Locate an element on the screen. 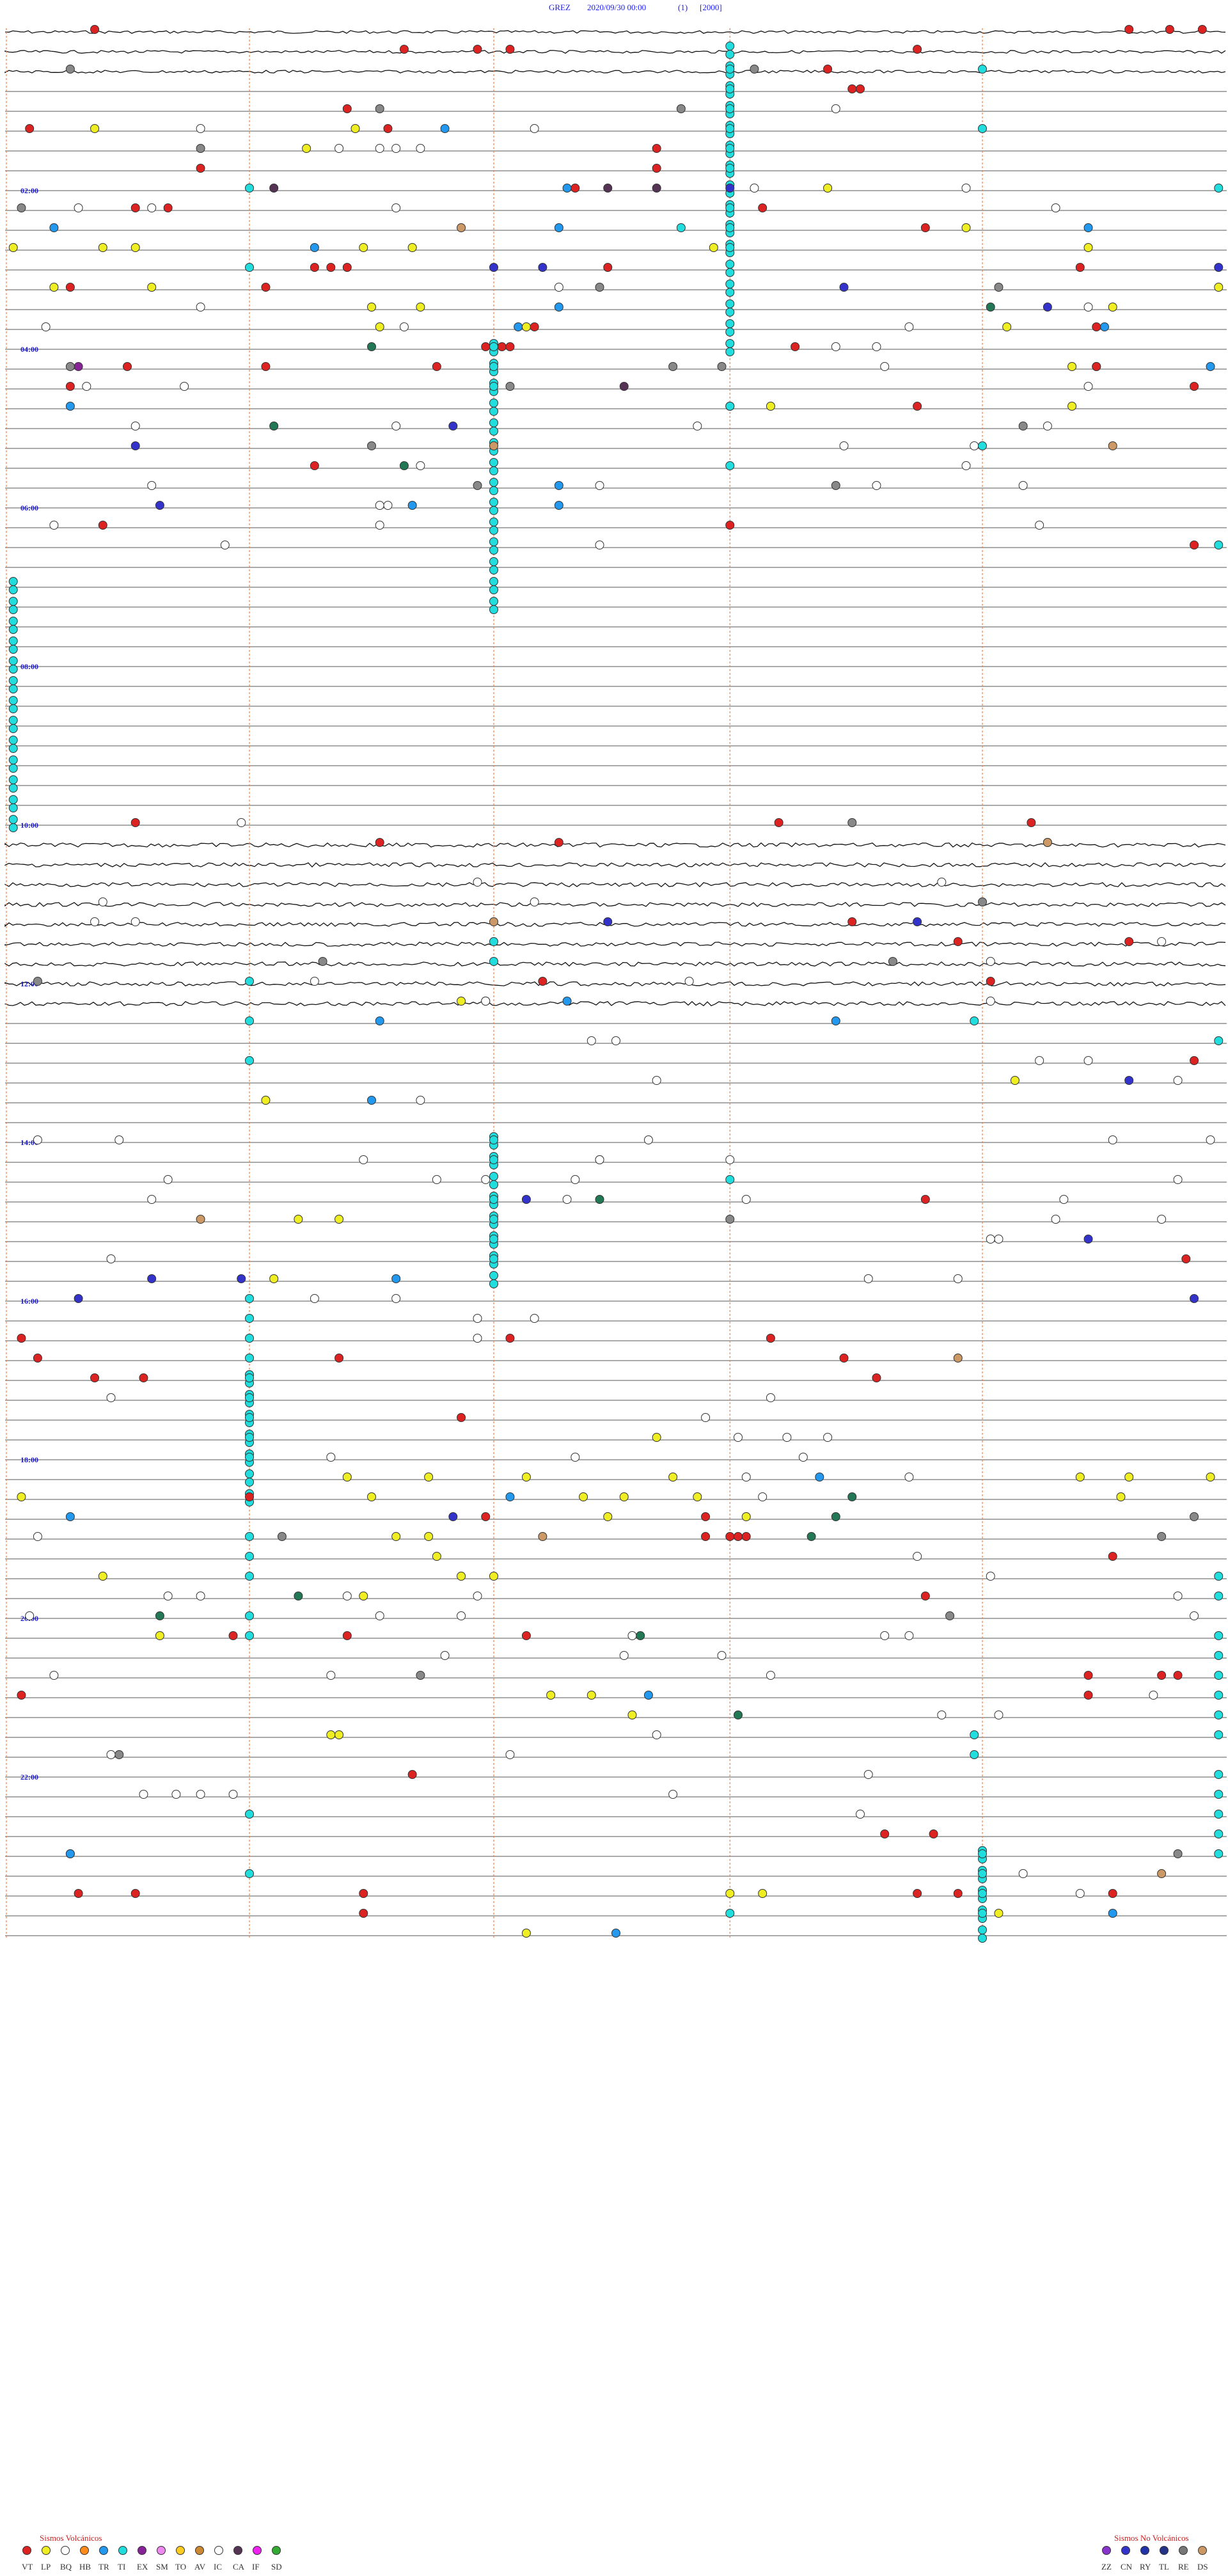  legend-marker-TL is located at coordinates (1164, 2550).